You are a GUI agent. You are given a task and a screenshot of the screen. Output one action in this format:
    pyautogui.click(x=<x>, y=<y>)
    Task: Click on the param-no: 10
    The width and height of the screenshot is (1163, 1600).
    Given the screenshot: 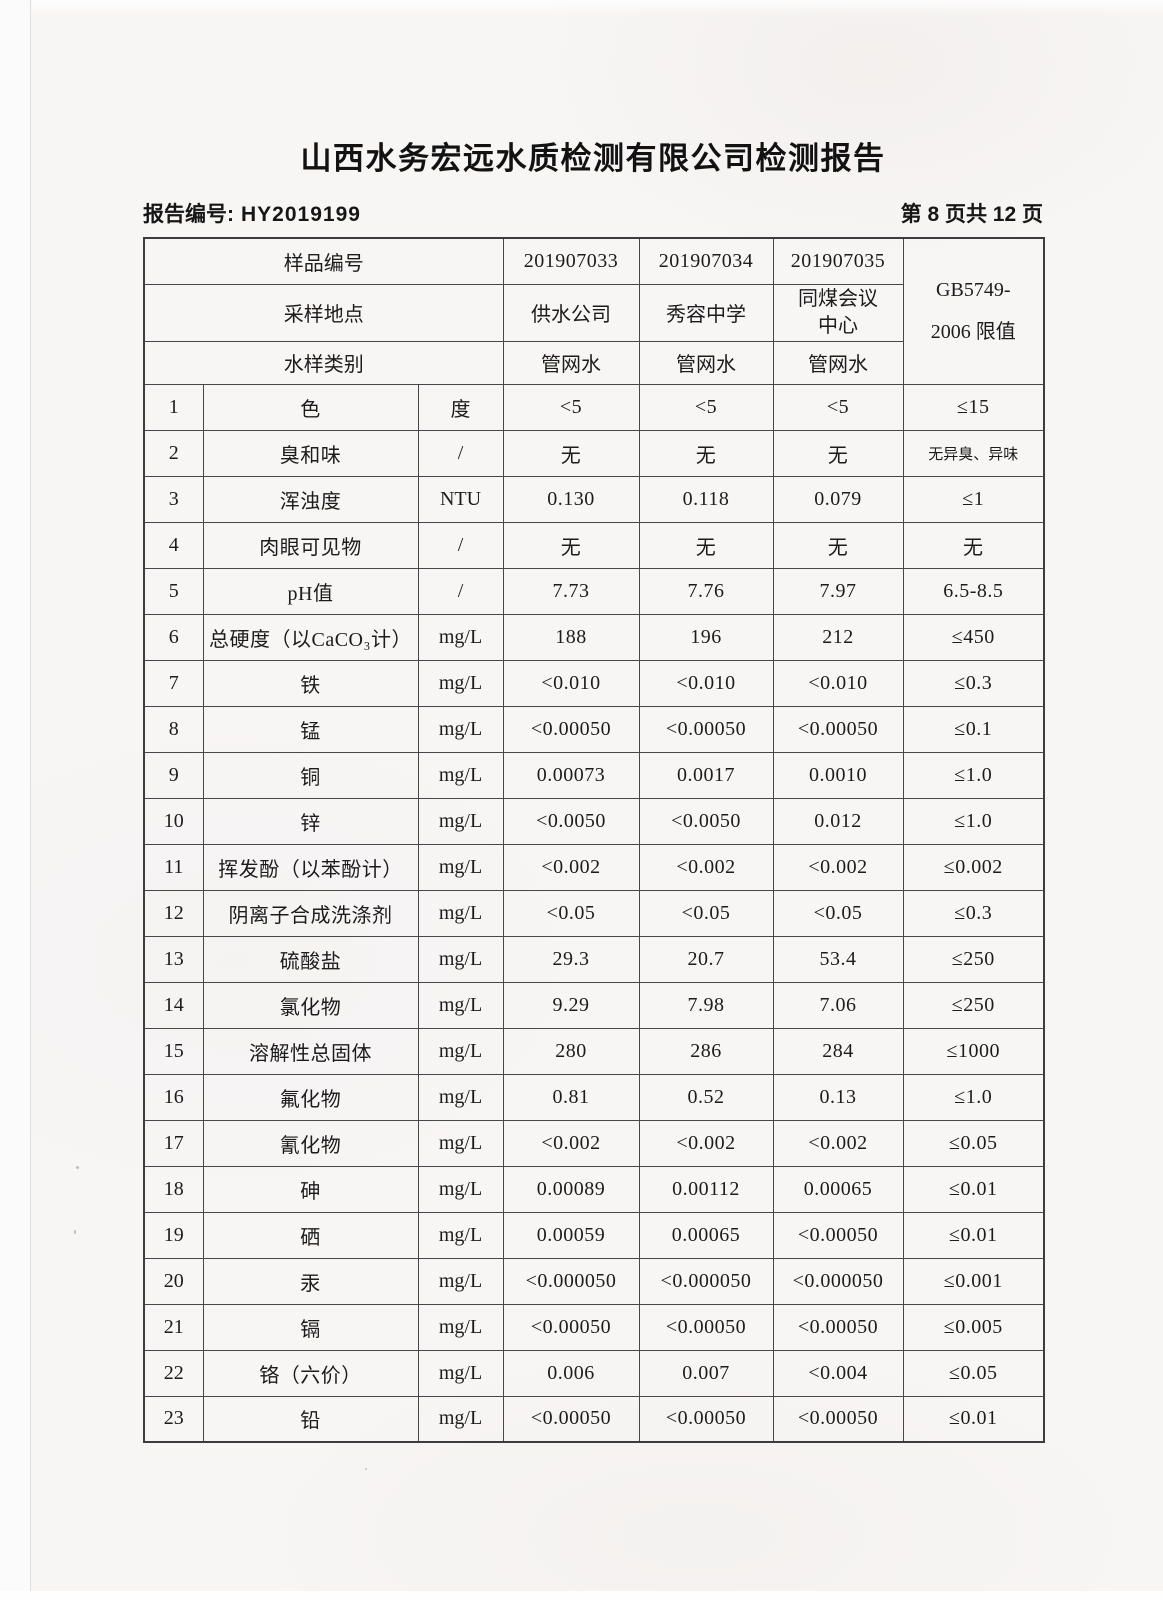 What is the action you would take?
    pyautogui.click(x=173, y=821)
    